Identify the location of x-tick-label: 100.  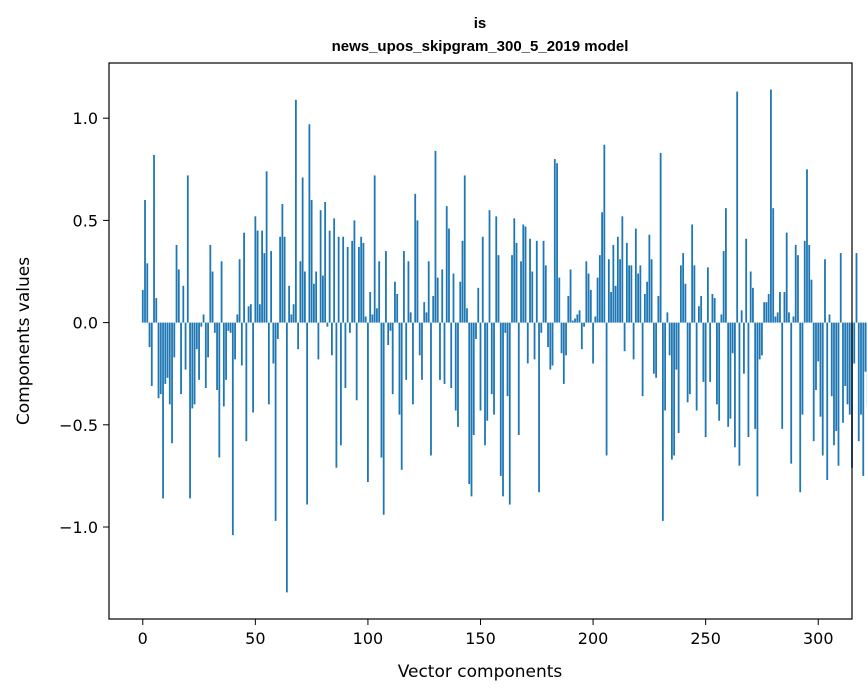
(368, 638).